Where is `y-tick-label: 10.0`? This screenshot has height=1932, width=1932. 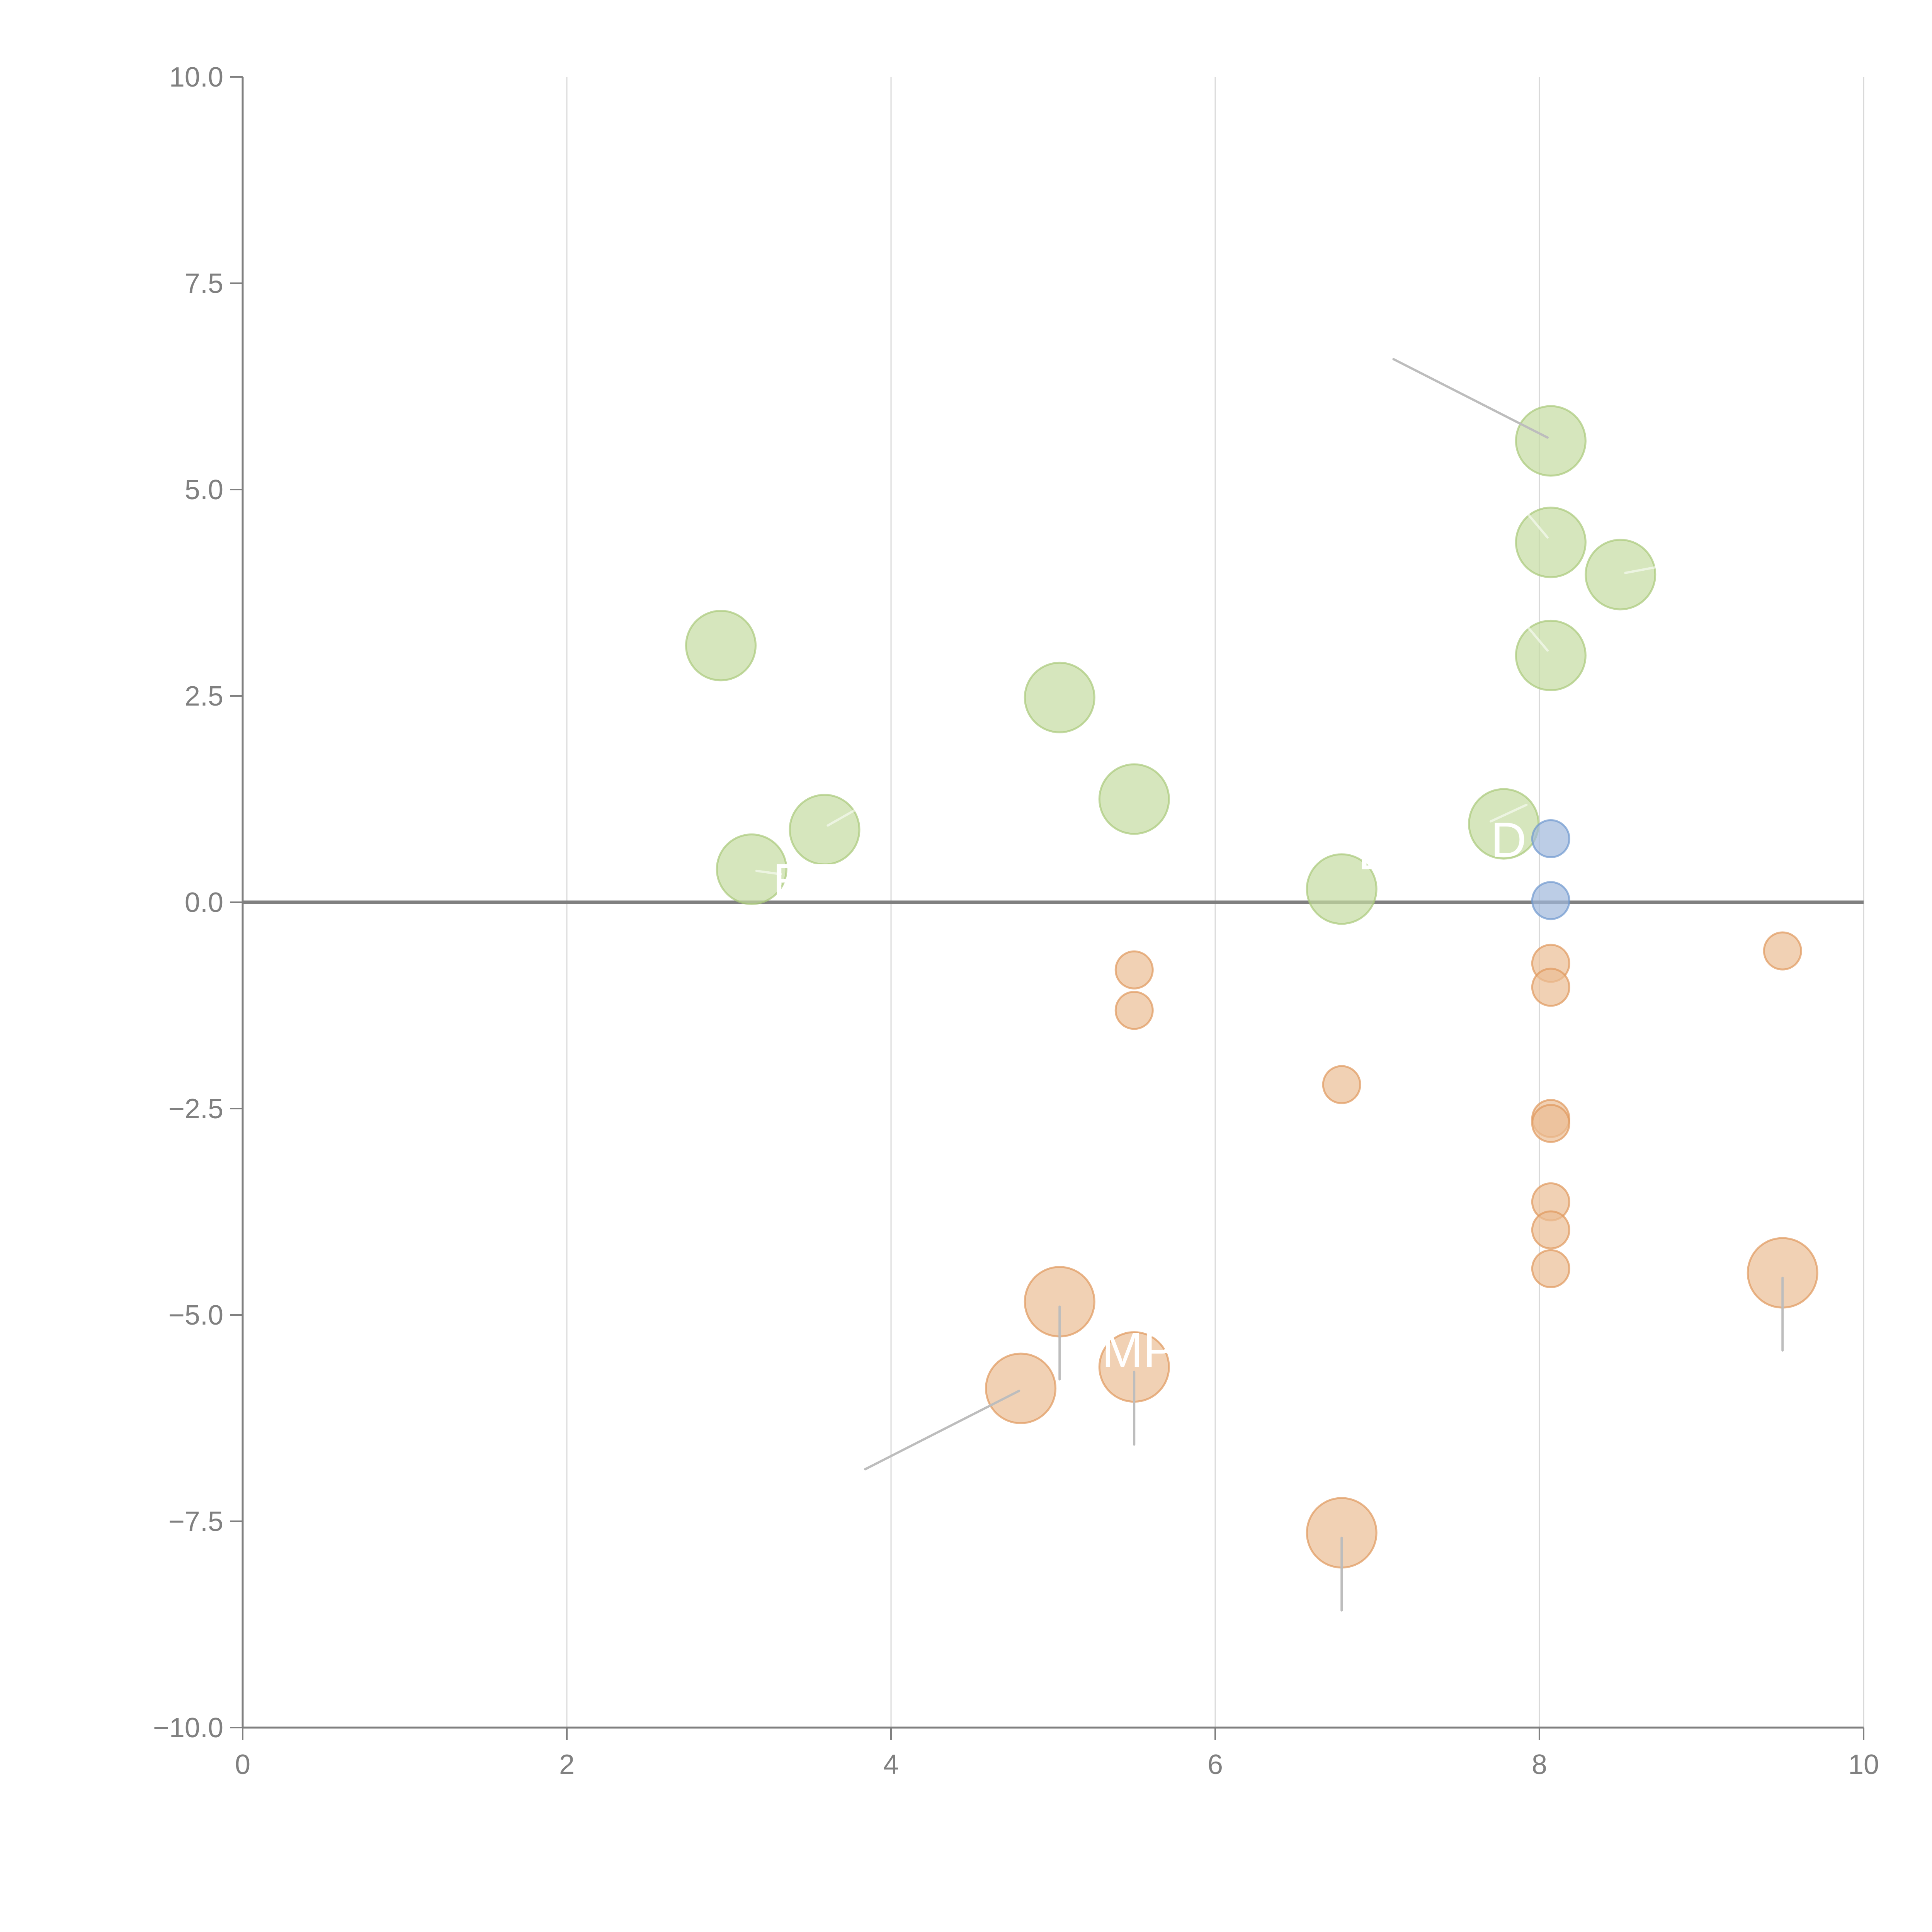 y-tick-label: 10.0 is located at coordinates (196, 78).